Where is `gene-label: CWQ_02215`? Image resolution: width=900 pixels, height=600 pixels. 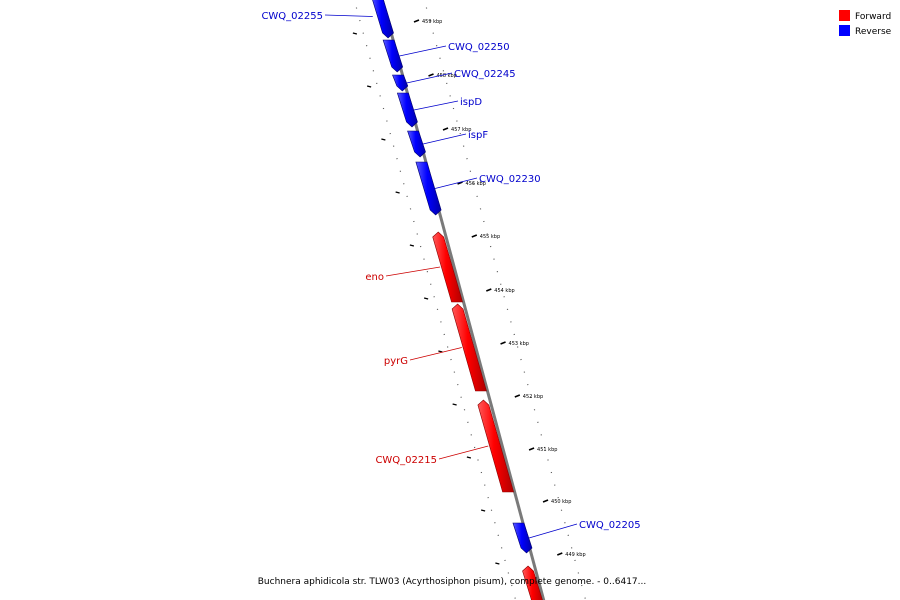
gene-label: CWQ_02215 is located at coordinates (406, 460).